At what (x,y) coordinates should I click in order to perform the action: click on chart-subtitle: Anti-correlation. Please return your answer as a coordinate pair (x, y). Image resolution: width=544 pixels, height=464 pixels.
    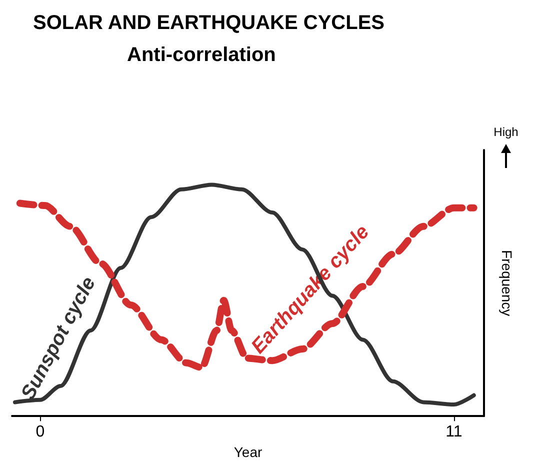
    Looking at the image, I should click on (201, 55).